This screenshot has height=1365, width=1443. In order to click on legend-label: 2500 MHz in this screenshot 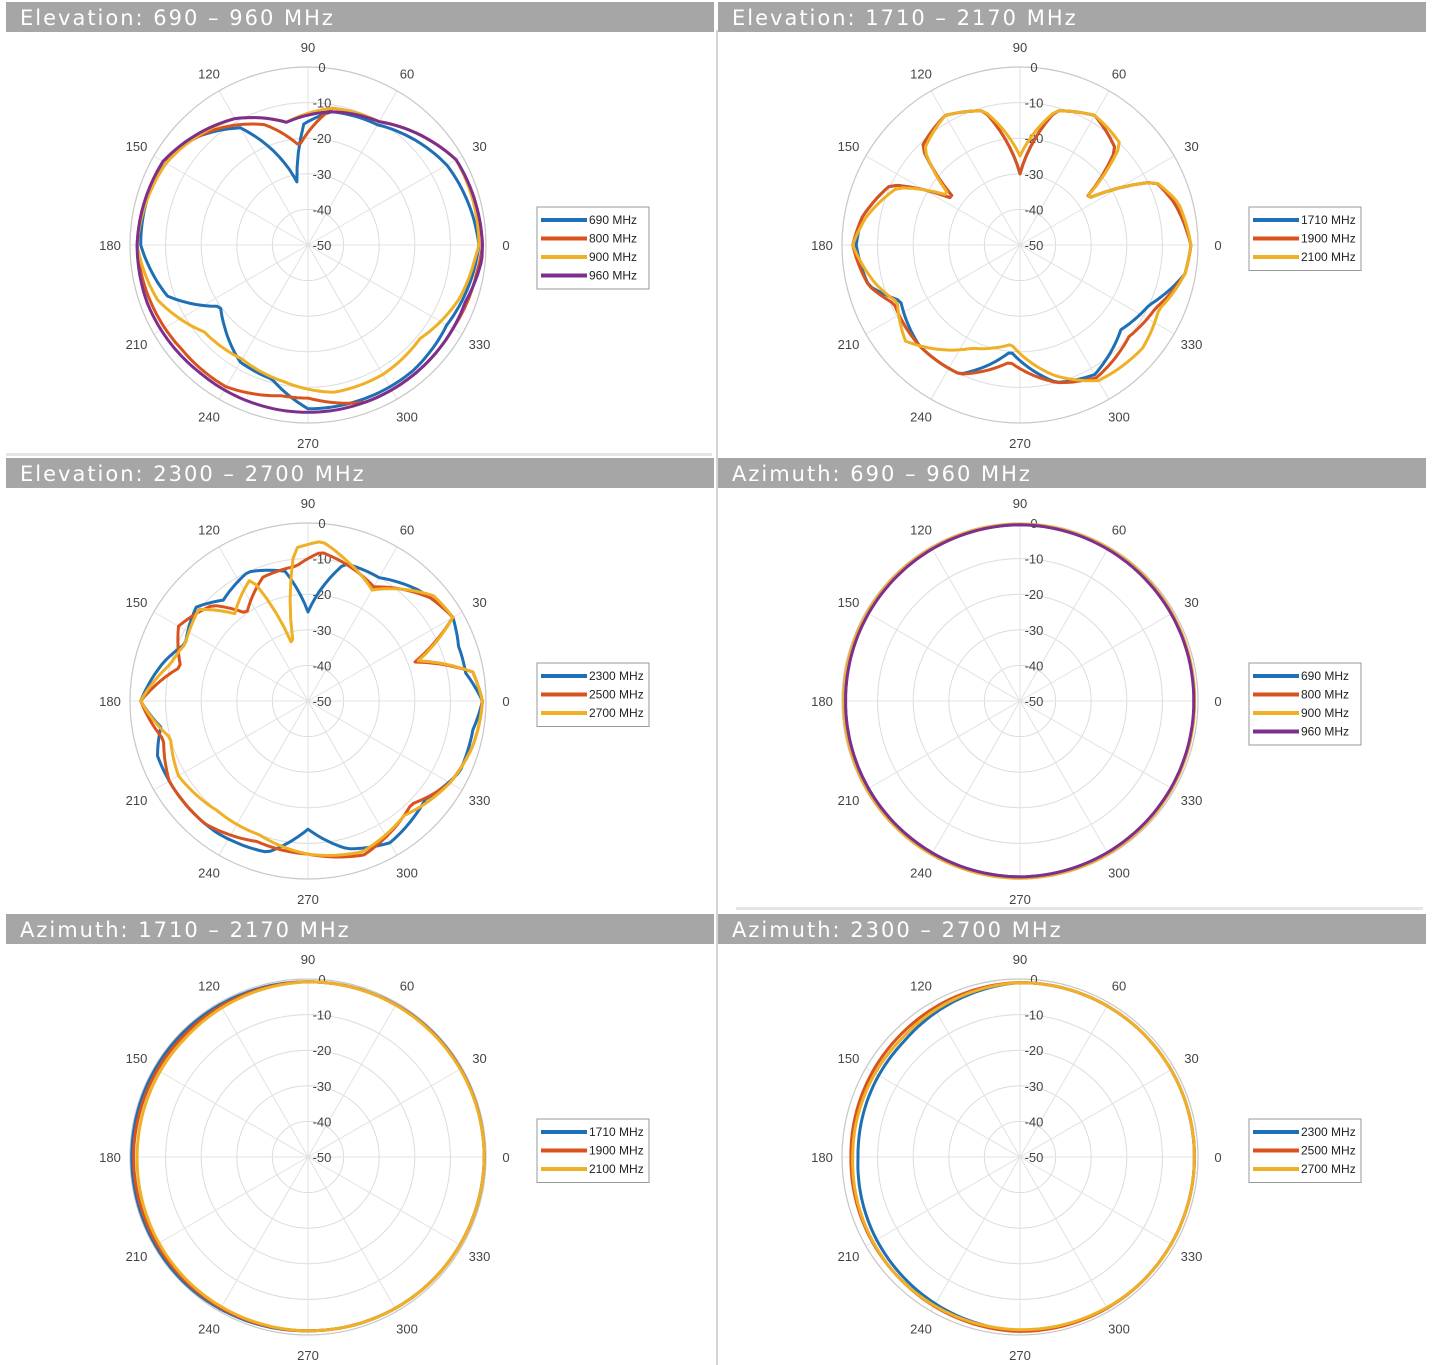, I will do `click(616, 695)`.